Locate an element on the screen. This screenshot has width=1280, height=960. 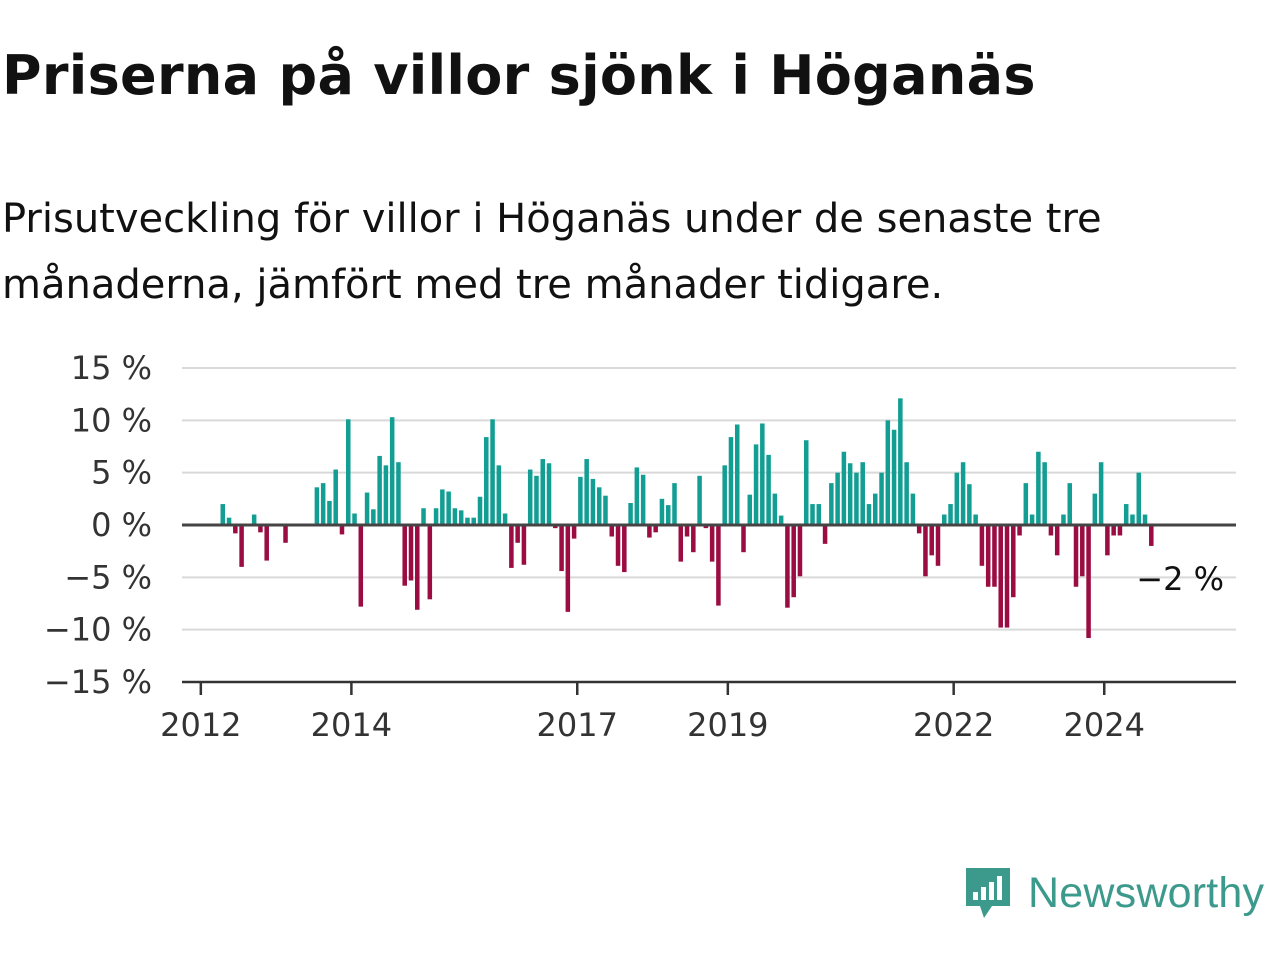
x-axis: 2012 2014 2017 2019 2022 2024 is located at coordinates (652, 713).